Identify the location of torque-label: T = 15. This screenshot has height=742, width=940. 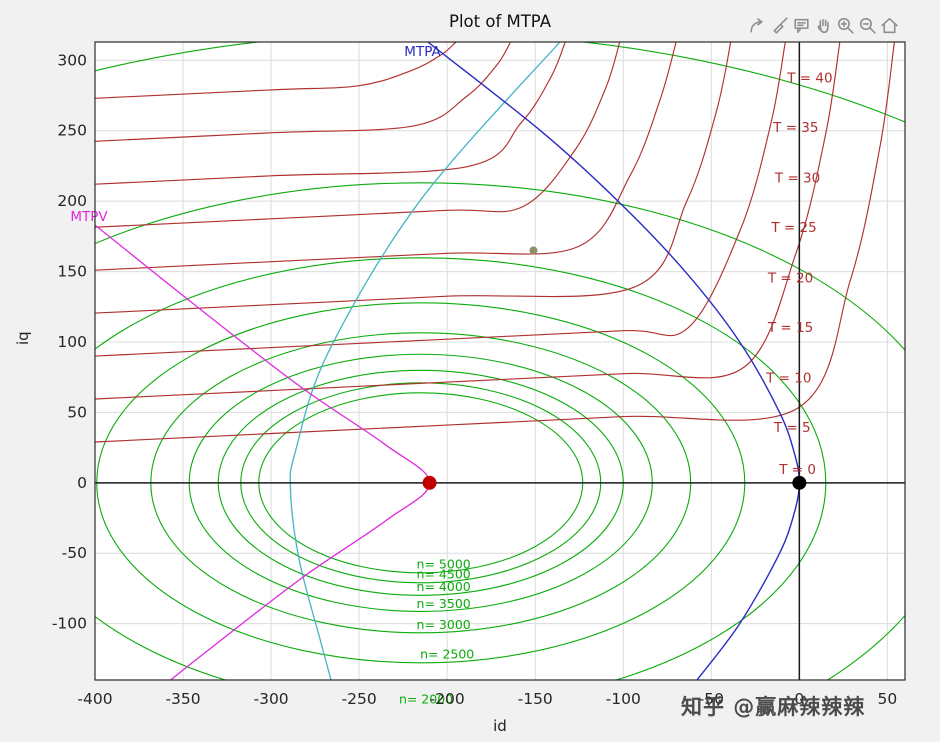
(790, 328).